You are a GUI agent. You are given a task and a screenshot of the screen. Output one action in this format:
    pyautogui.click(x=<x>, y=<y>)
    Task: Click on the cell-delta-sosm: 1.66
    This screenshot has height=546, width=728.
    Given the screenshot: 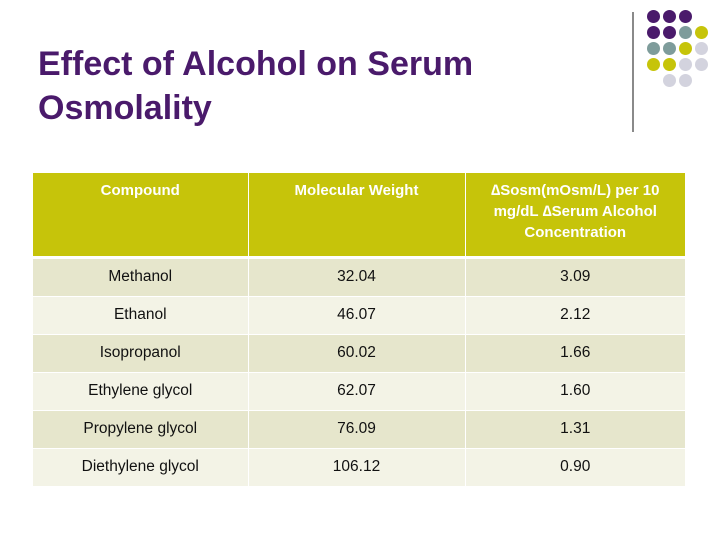 What is the action you would take?
    pyautogui.click(x=575, y=353)
    